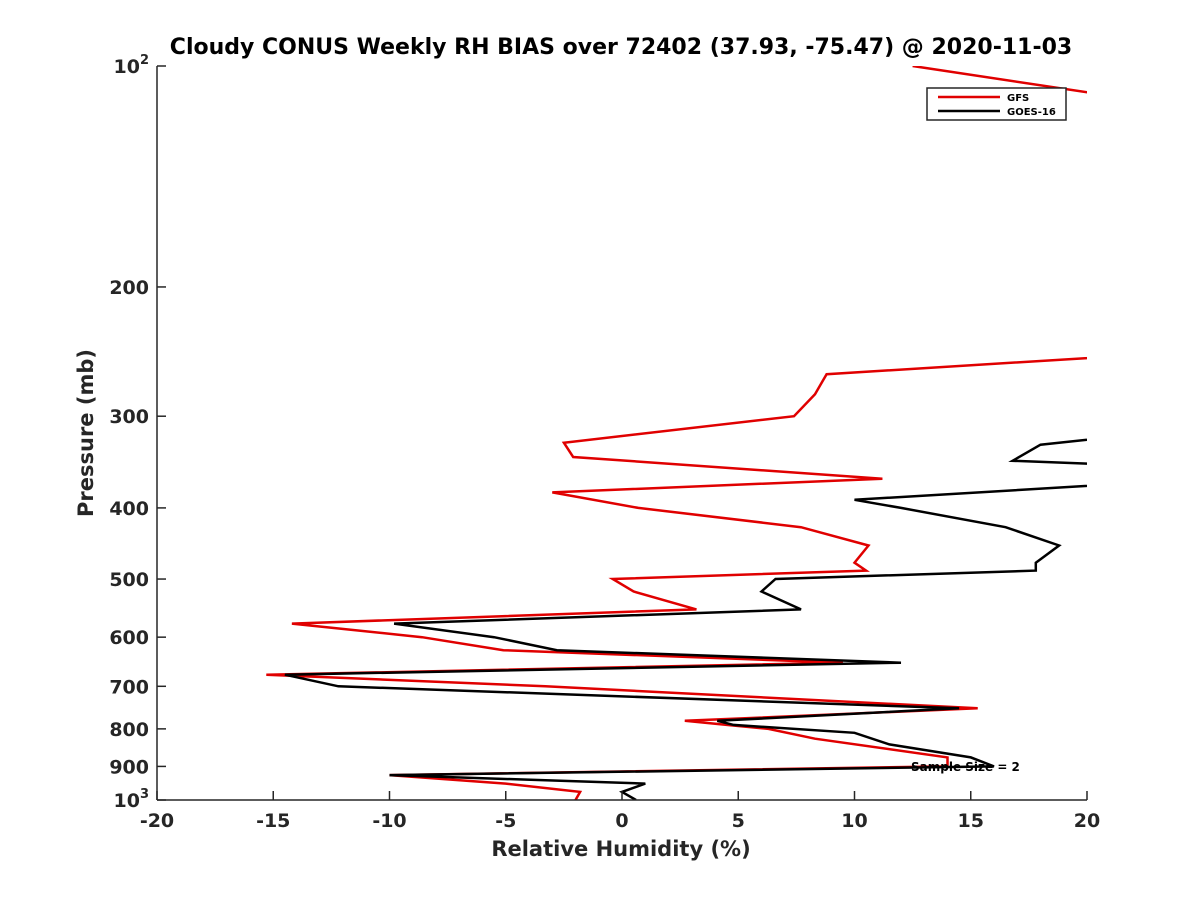  What do you see at coordinates (129, 687) in the screenshot?
I see `y-tick-label: 700` at bounding box center [129, 687].